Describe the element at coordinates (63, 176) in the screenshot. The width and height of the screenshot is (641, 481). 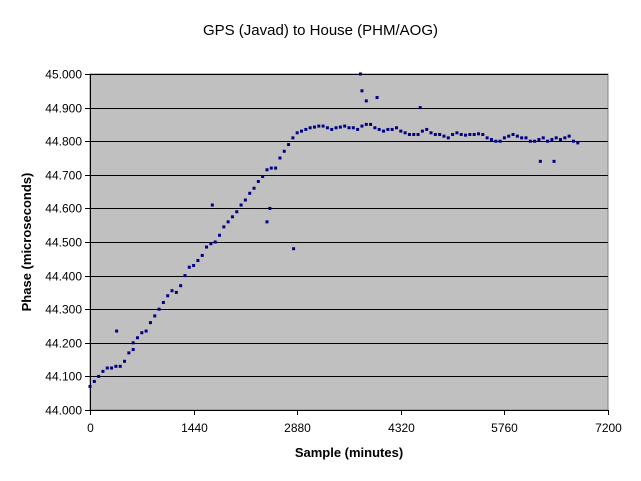
I see `y-tick-label: 44.700` at that location.